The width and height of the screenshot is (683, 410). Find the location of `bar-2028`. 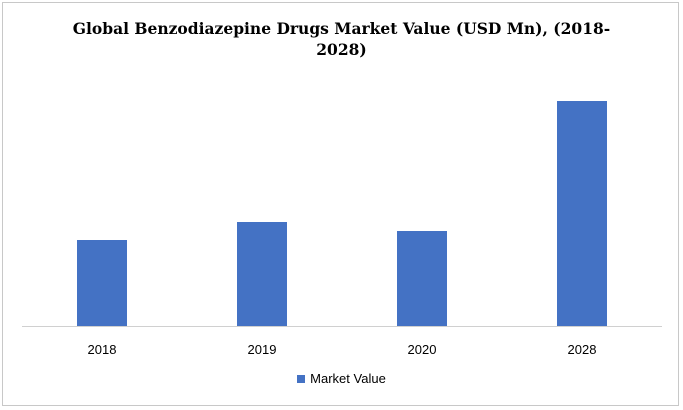

bar-2028 is located at coordinates (582, 213).